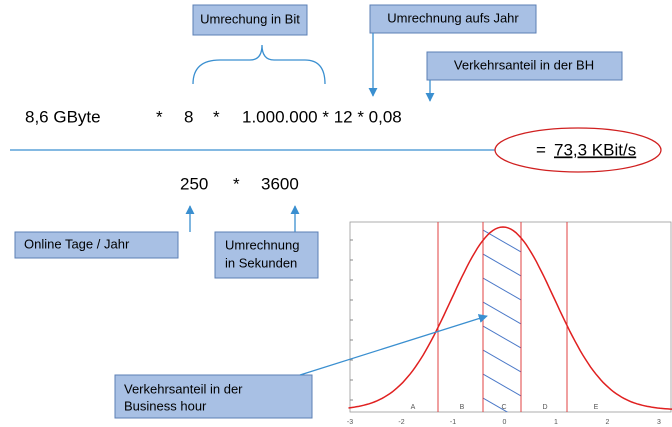 Image resolution: width=672 pixels, height=427 pixels. I want to click on axis-label: -1, so click(453, 422).